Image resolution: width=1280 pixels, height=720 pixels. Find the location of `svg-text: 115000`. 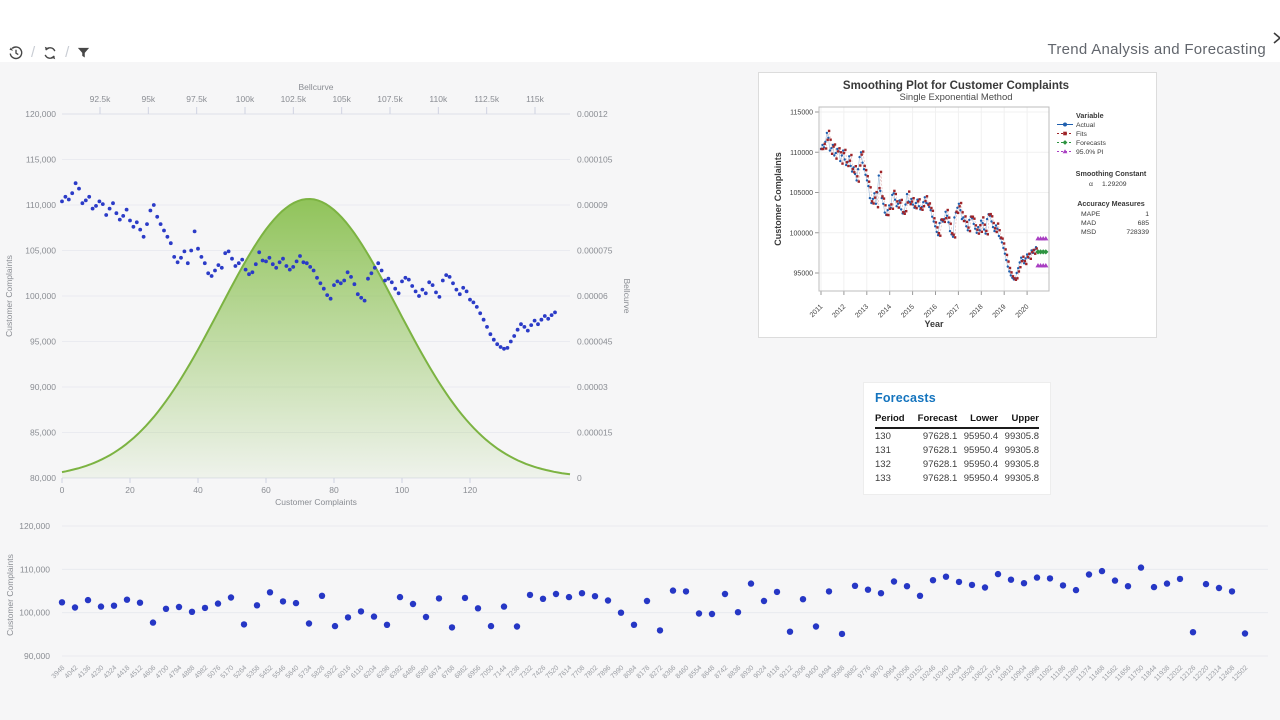

svg-text: 115000 is located at coordinates (801, 113).